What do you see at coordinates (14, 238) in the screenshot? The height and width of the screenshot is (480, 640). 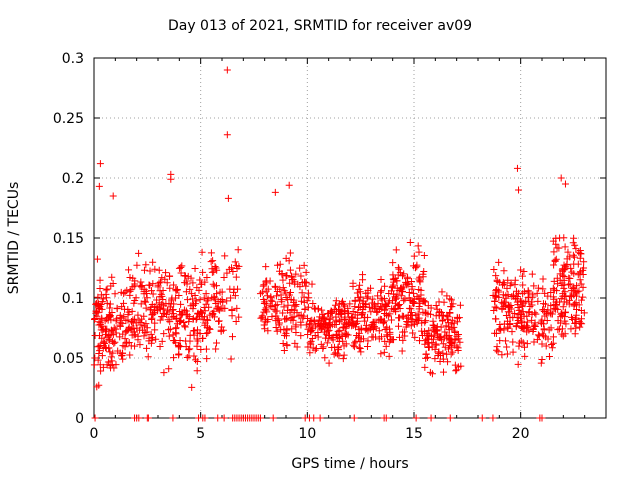 I see `y-axis-label: SRMTID / TECUs` at bounding box center [14, 238].